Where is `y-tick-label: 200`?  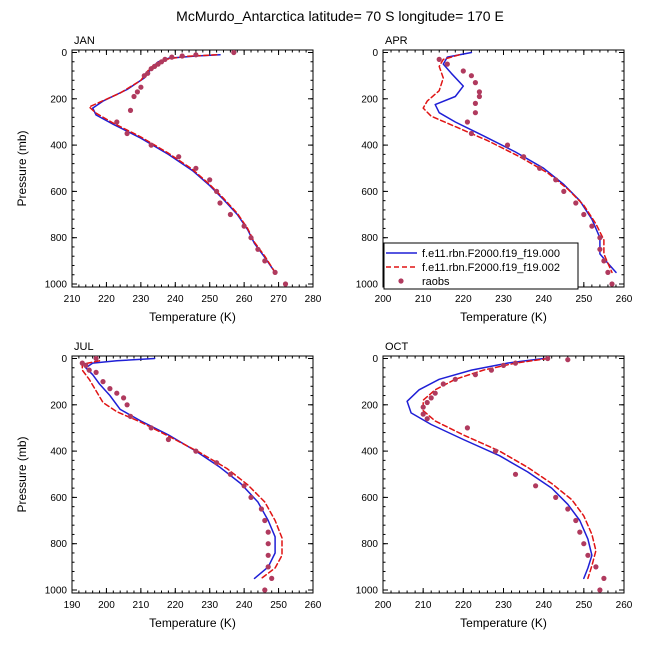 y-tick-label: 200 is located at coordinates (58, 405).